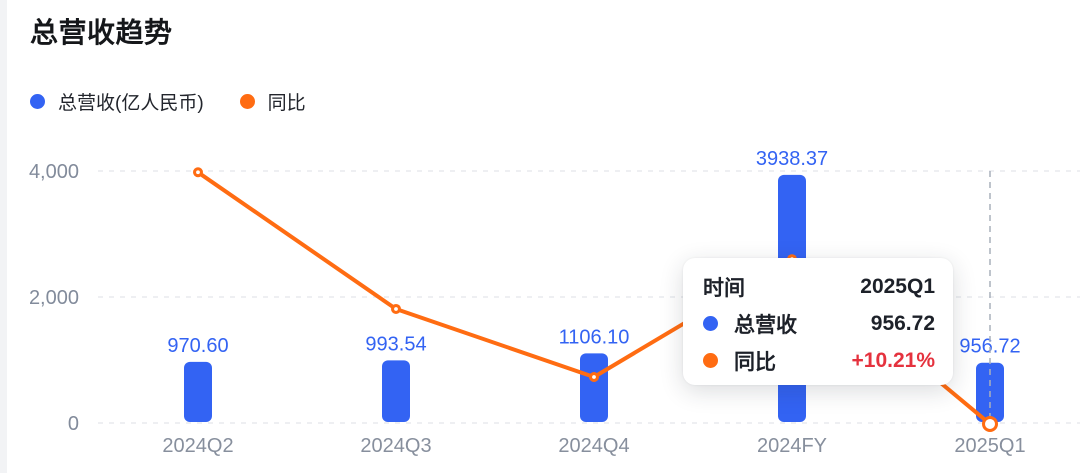 The height and width of the screenshot is (473, 1080). I want to click on tooltip-revenue-label: 总营收, so click(765, 325).